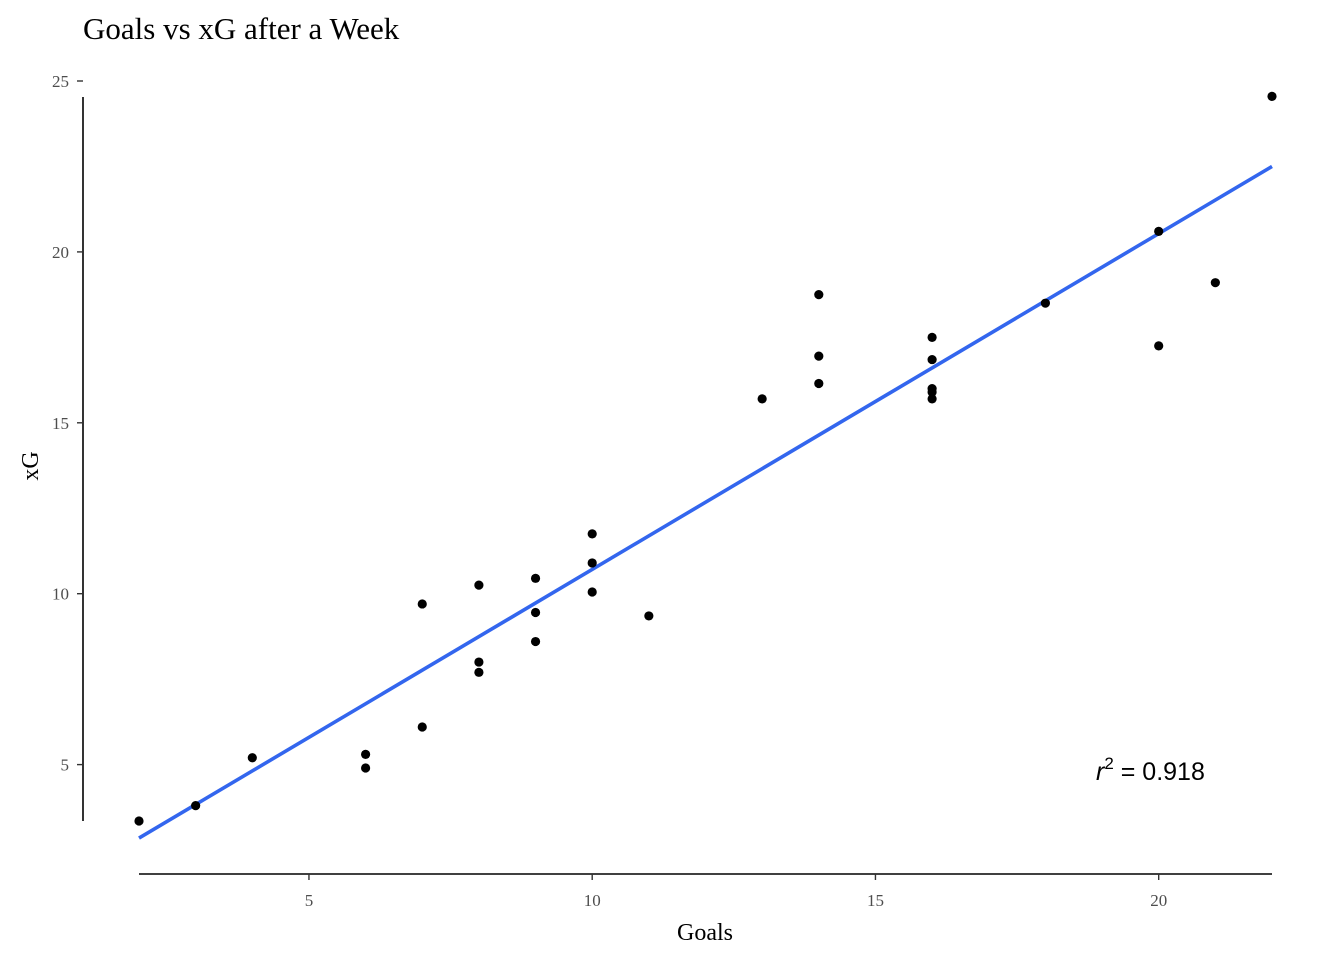  What do you see at coordinates (1108, 763) in the screenshot?
I see `annotation-exponent: 2` at bounding box center [1108, 763].